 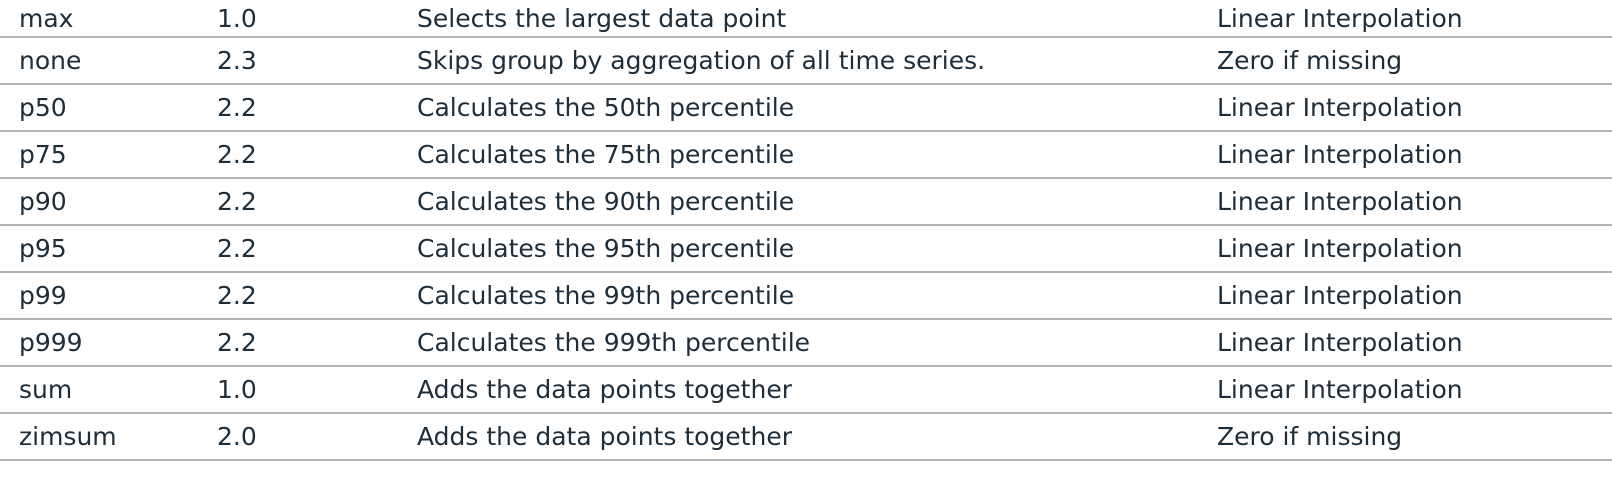 What do you see at coordinates (43, 107) in the screenshot?
I see `aggregator-name-cell: p50` at bounding box center [43, 107].